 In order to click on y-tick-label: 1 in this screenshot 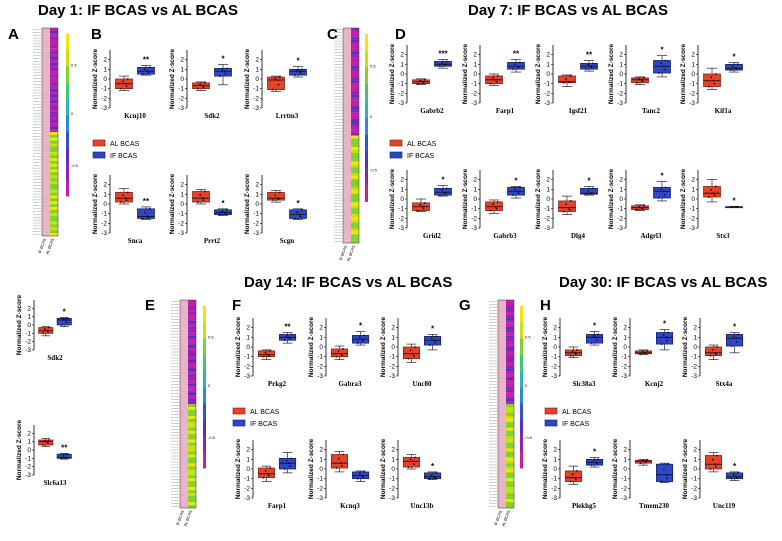, I will do `click(105, 69)`.